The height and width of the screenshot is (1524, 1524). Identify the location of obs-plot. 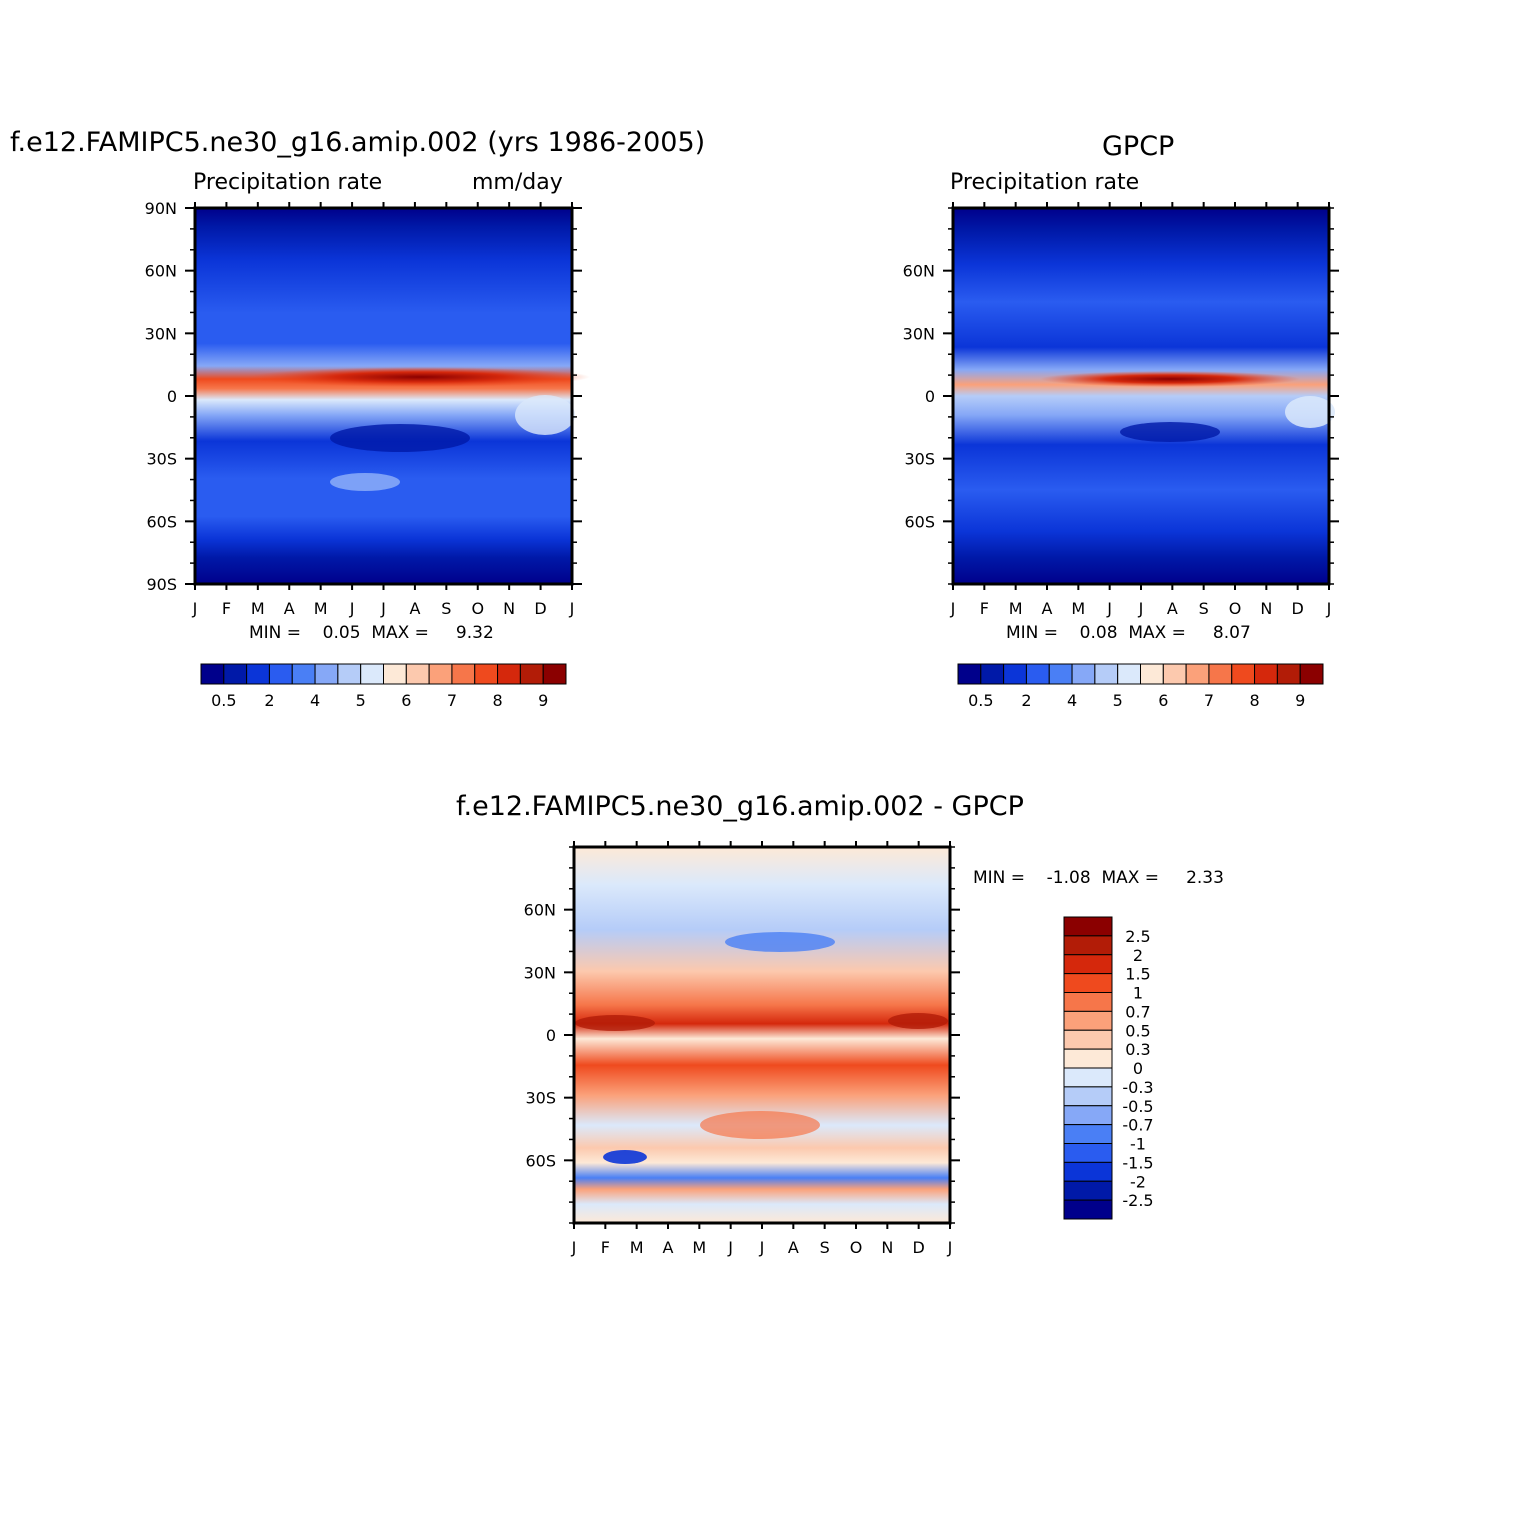
(1143, 396).